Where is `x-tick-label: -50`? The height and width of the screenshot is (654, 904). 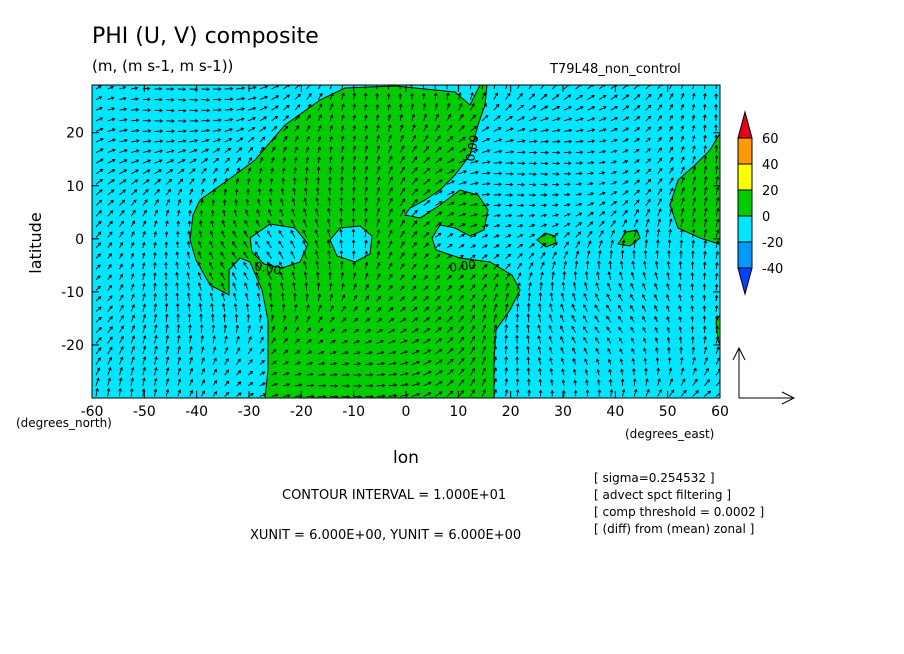 x-tick-label: -50 is located at coordinates (144, 412).